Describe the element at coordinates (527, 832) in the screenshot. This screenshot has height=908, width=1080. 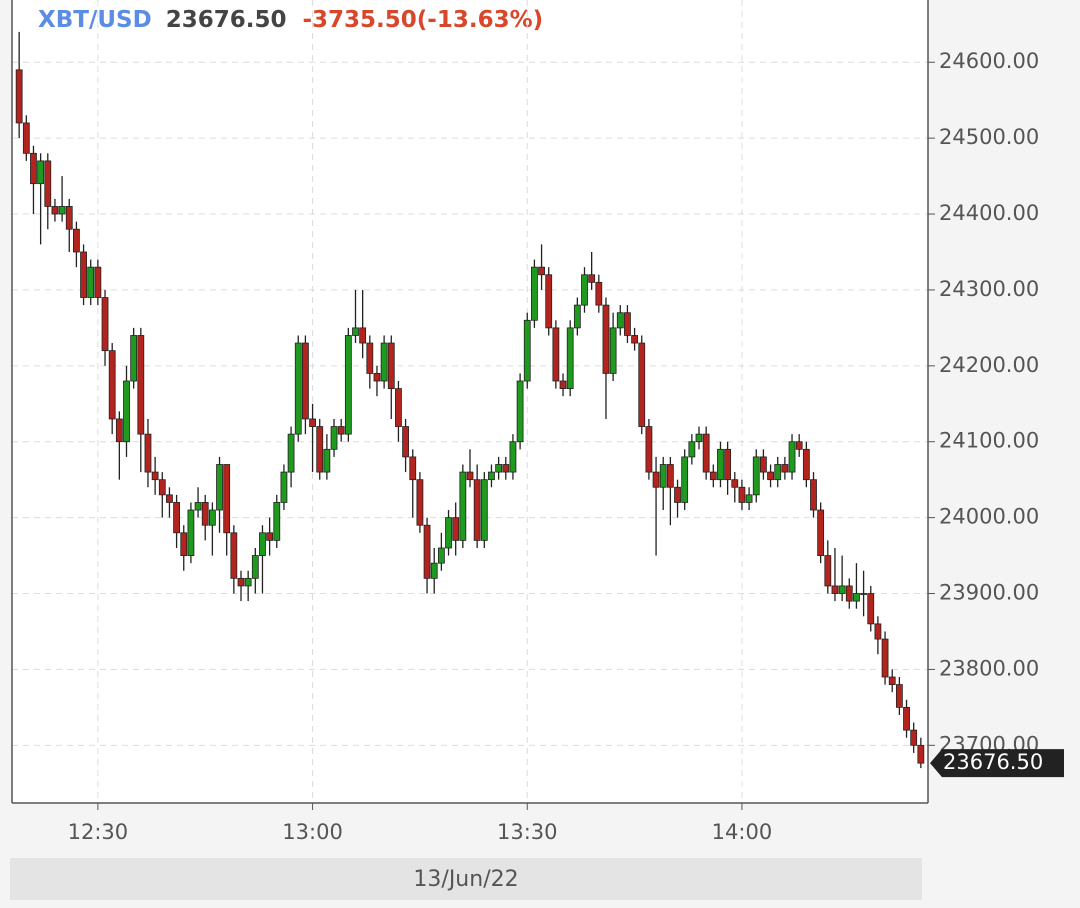
I see `x-tick-label: 13:30` at that location.